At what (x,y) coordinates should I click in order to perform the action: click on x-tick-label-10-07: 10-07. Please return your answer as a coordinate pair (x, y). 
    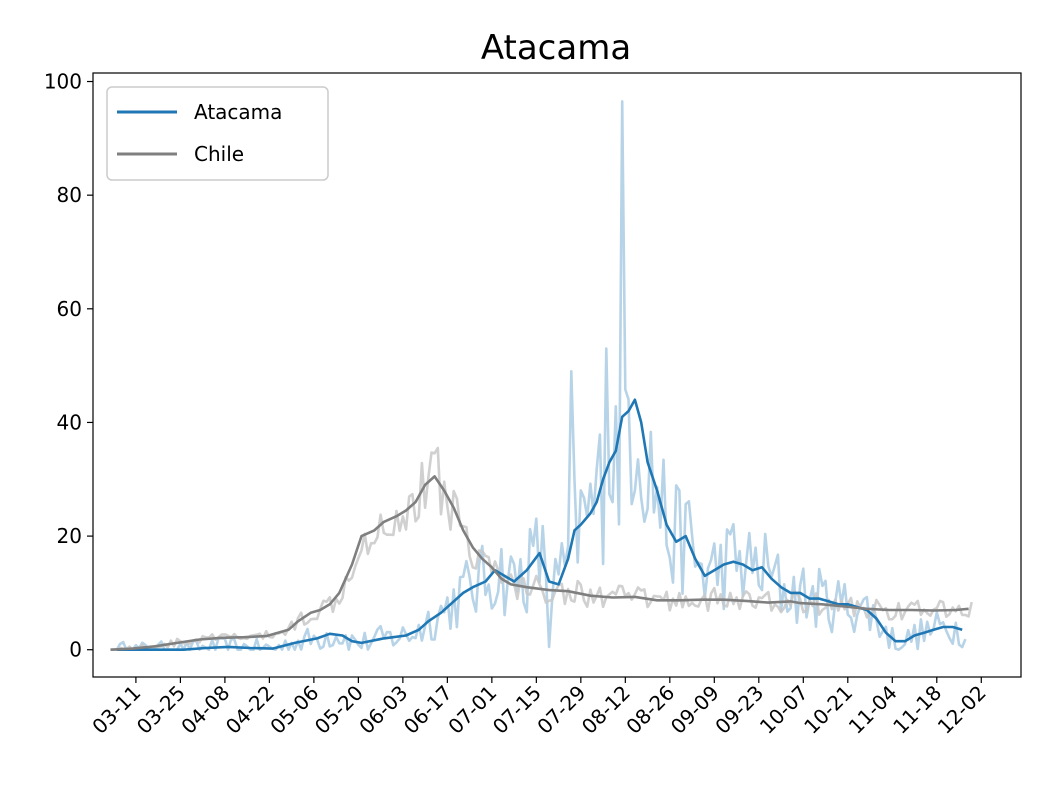
    Looking at the image, I should click on (784, 710).